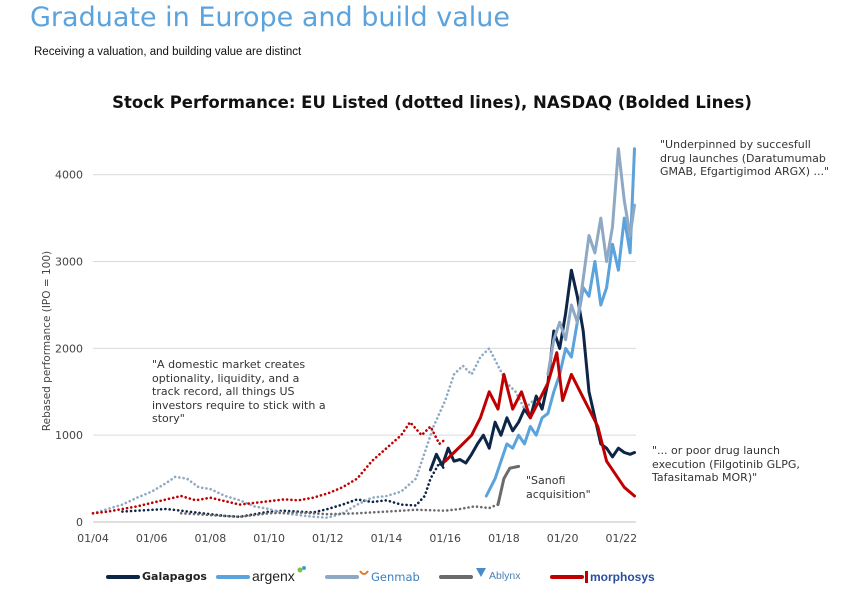  Describe the element at coordinates (270, 17) in the screenshot. I see `page-title: Graduate in Europe and build value` at that location.